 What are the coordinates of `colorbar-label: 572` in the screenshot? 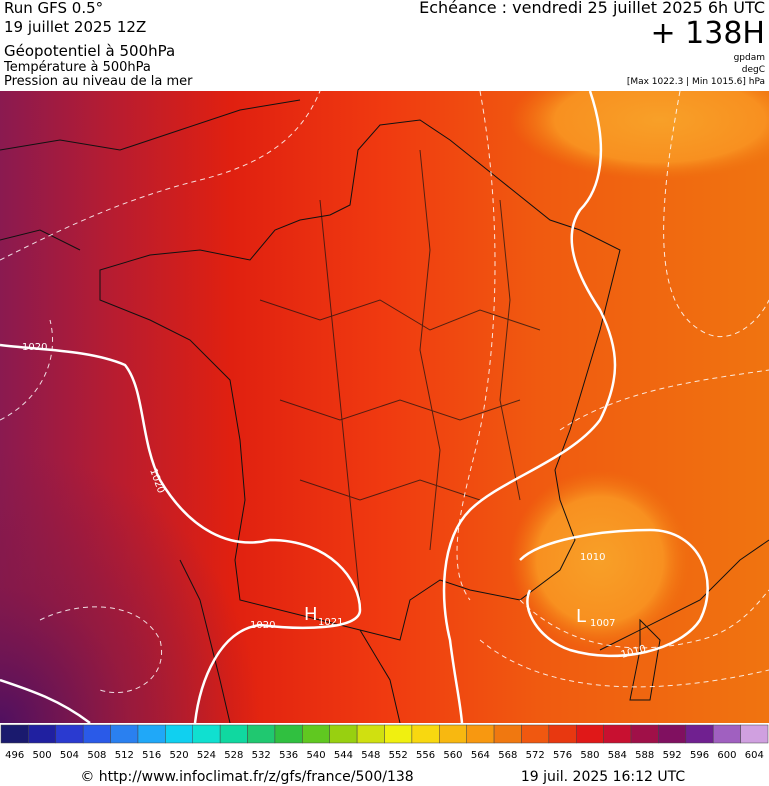 It's located at (535, 755).